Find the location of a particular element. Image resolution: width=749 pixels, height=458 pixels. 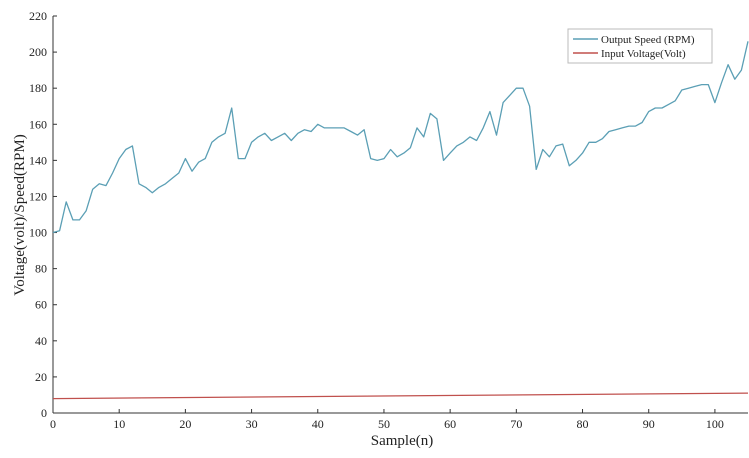

x-tick-label: 0 is located at coordinates (53, 424).